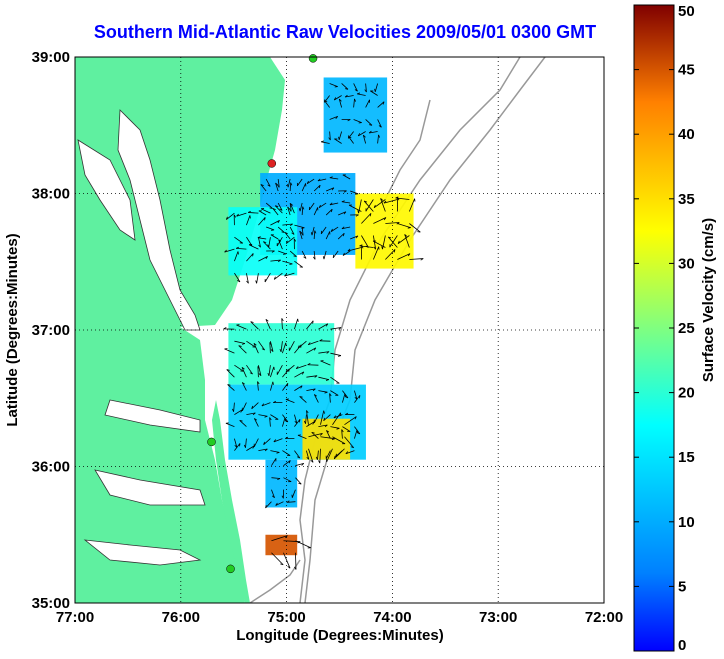 Image resolution: width=724 pixels, height=659 pixels. What do you see at coordinates (686, 263) in the screenshot?
I see `colorbar-tick-label: 30` at bounding box center [686, 263].